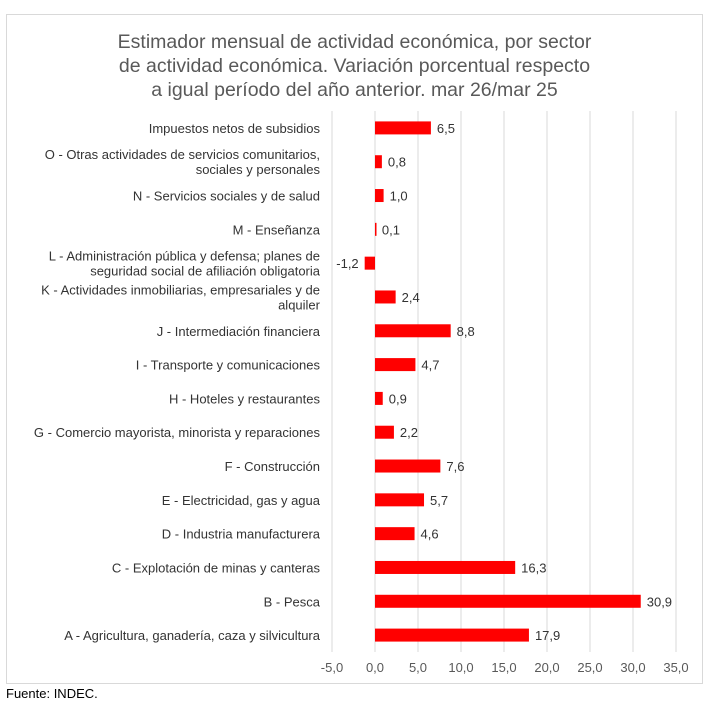 This screenshot has height=709, width=712. Describe the element at coordinates (411, 297) in the screenshot. I see `data-label: 2,4` at that location.